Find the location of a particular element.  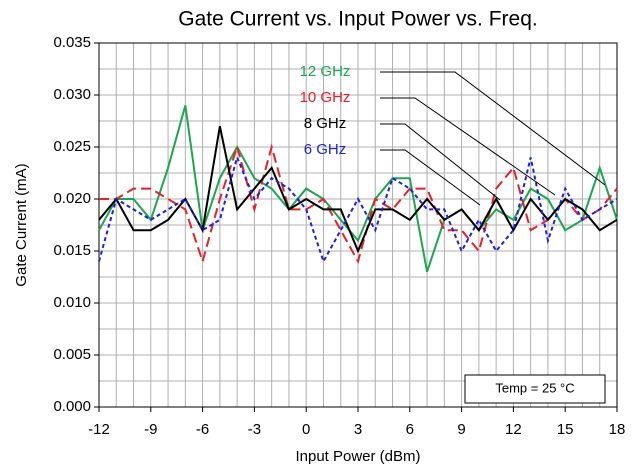

x-axis-label: Input Power (dBm) is located at coordinates (357, 456).